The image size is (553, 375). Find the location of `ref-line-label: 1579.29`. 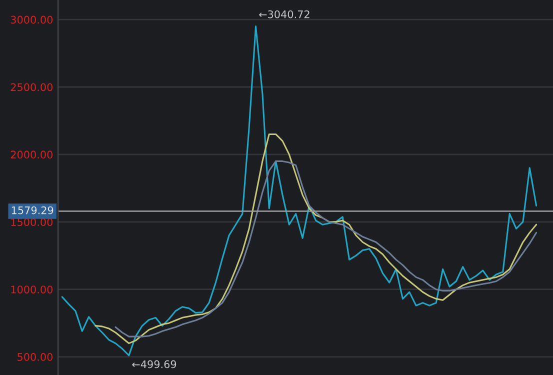

ref-line-label: 1579.29 is located at coordinates (33, 210).